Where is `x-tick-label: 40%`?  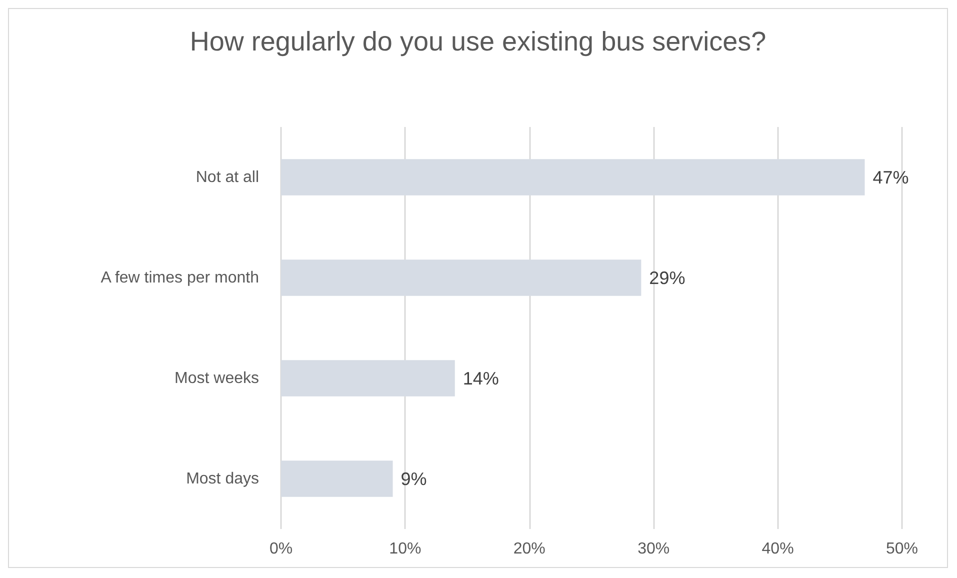 x-tick-label: 40% is located at coordinates (778, 549).